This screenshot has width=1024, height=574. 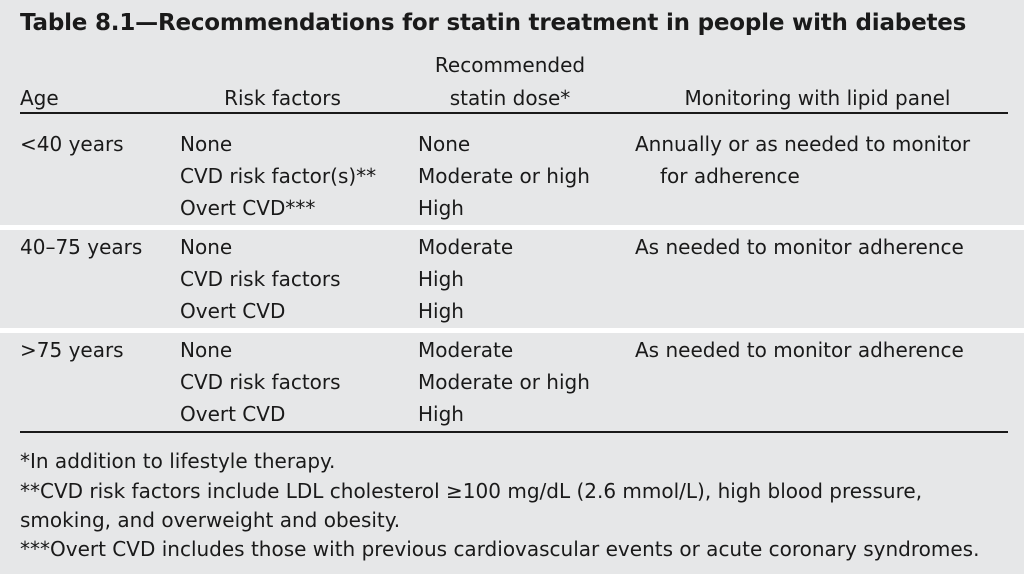 I want to click on header-dose-line1: Recommended, so click(x=510, y=65).